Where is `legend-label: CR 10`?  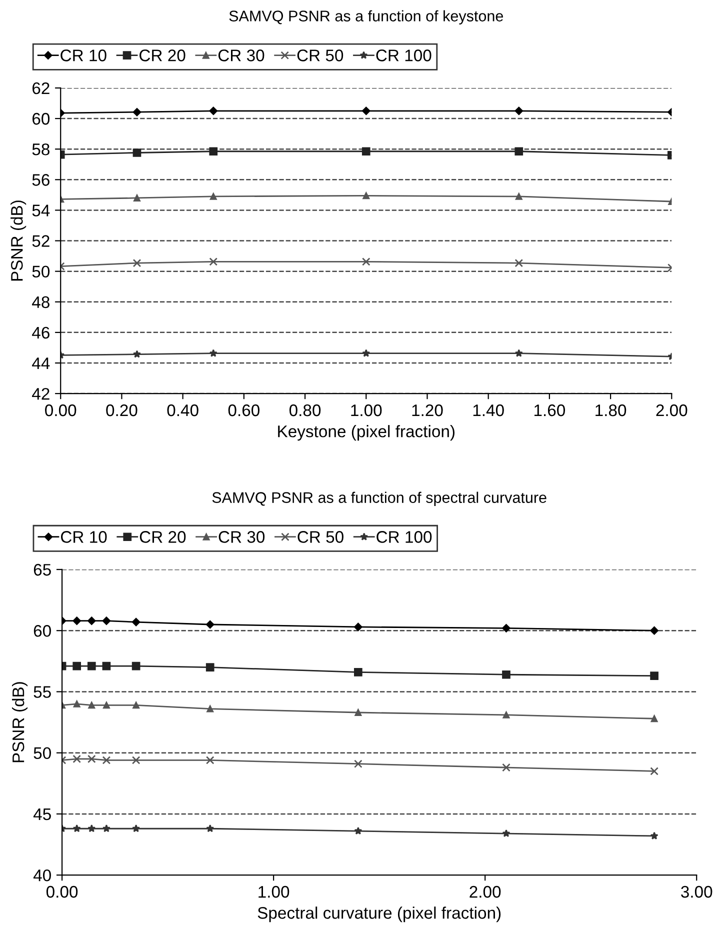 legend-label: CR 10 is located at coordinates (83, 56).